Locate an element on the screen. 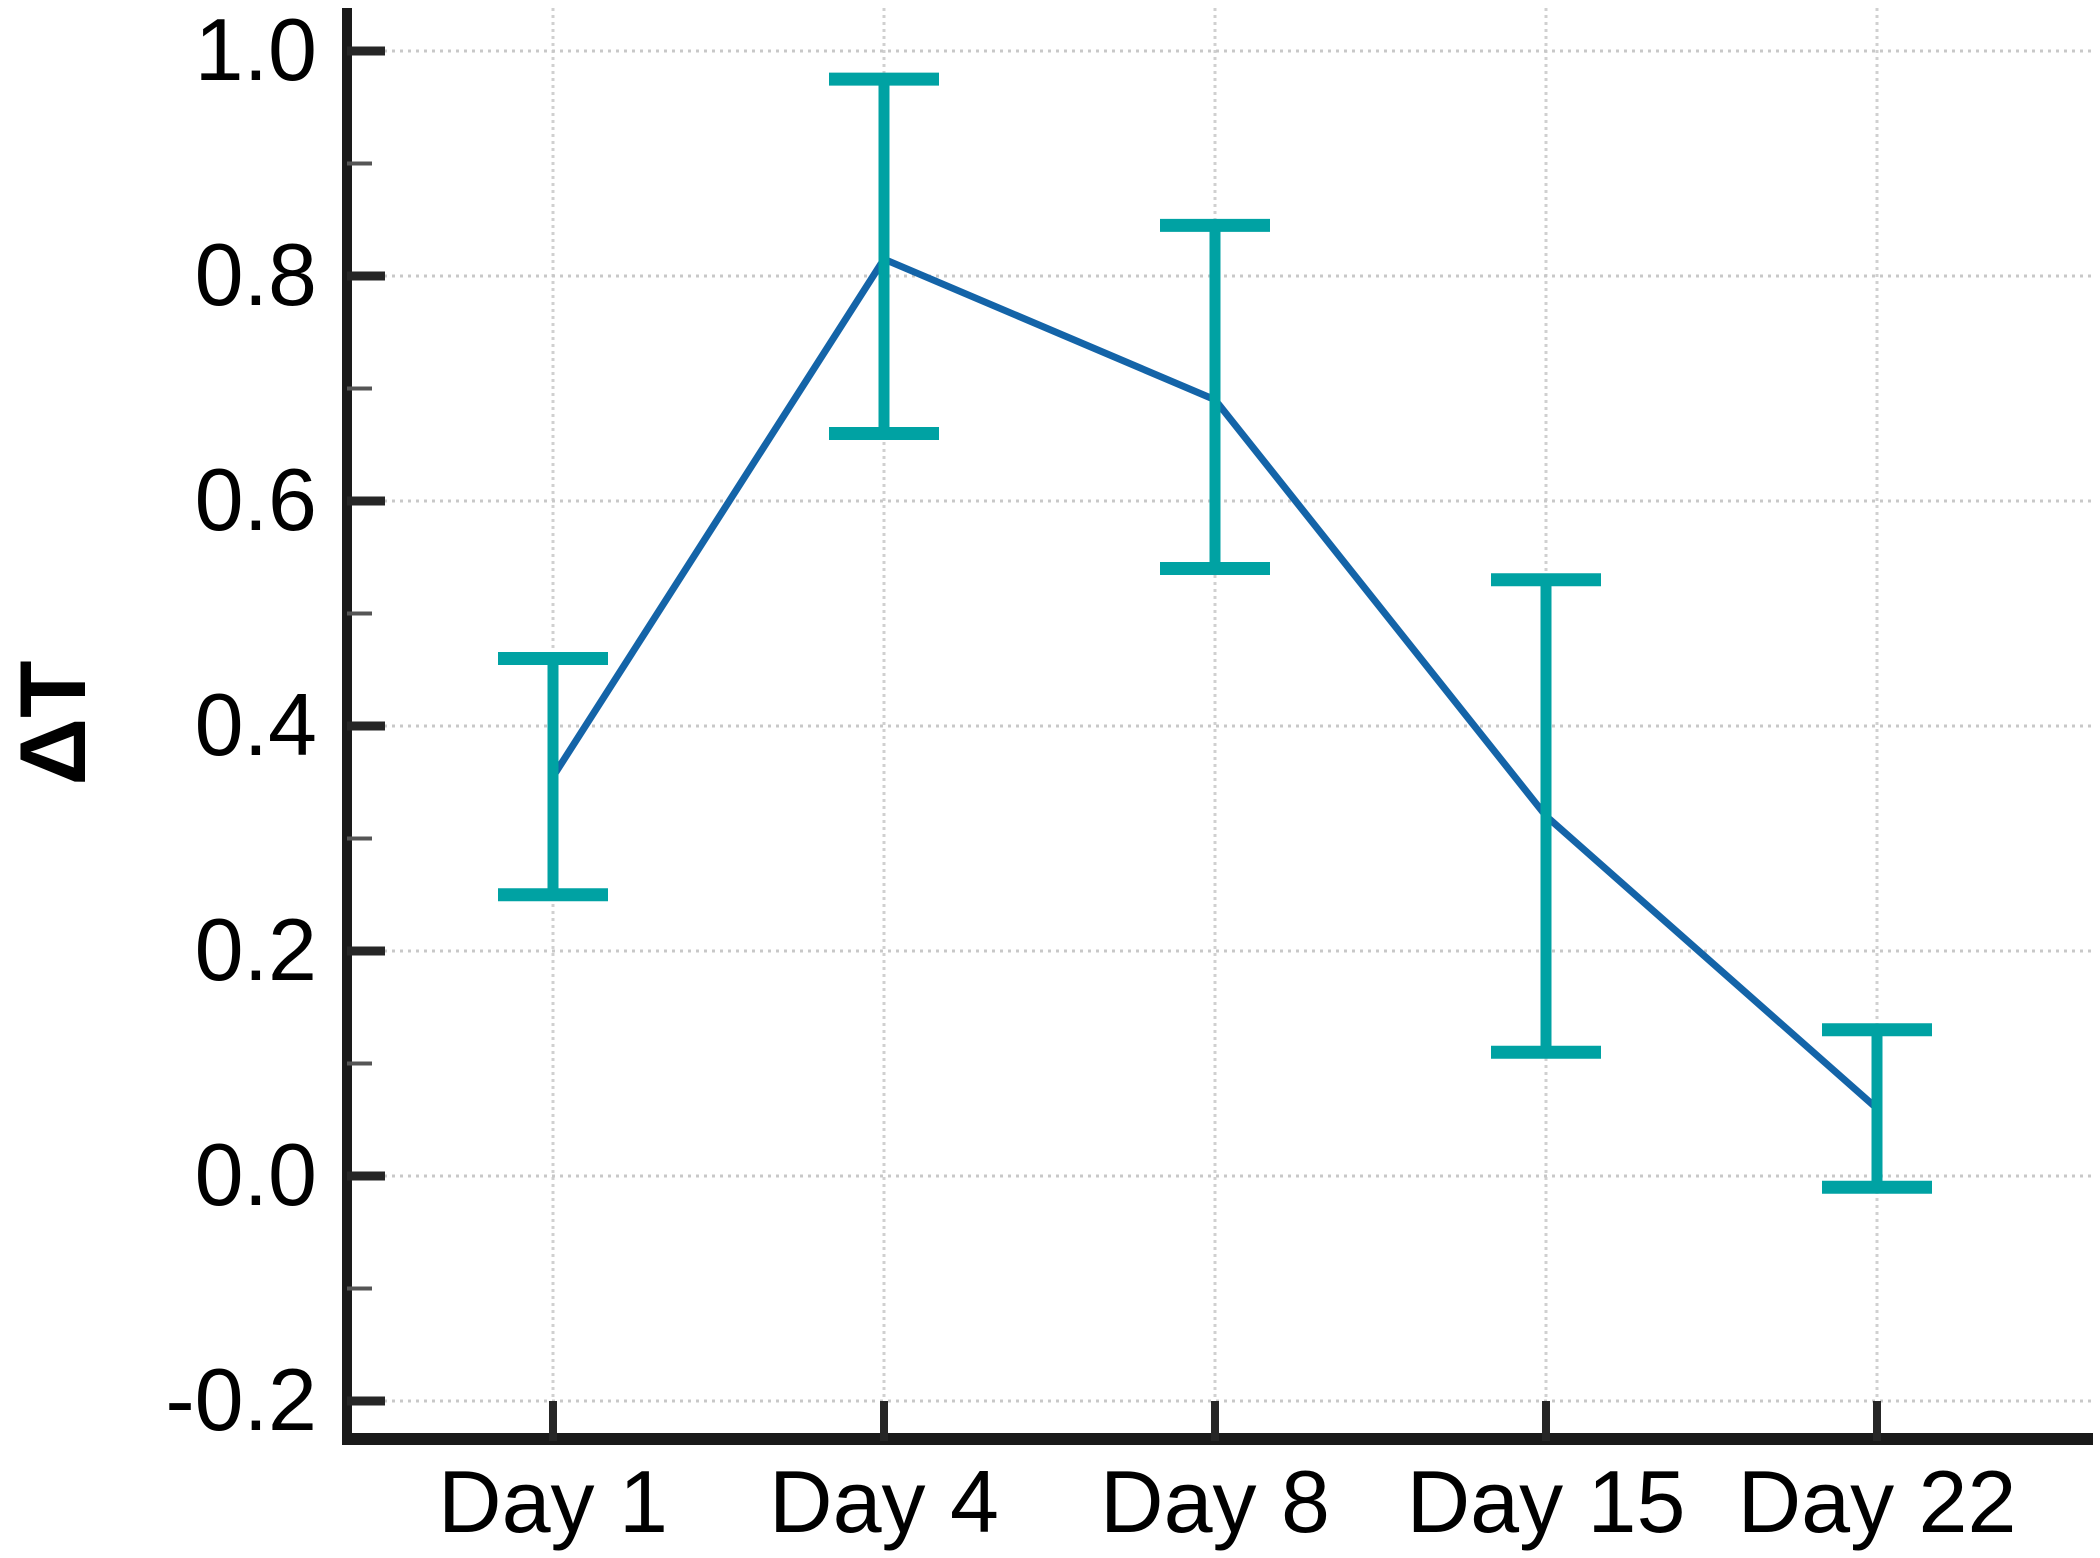 The width and height of the screenshot is (2100, 1558). y-tick-label: 0.4 is located at coordinates (256, 724).